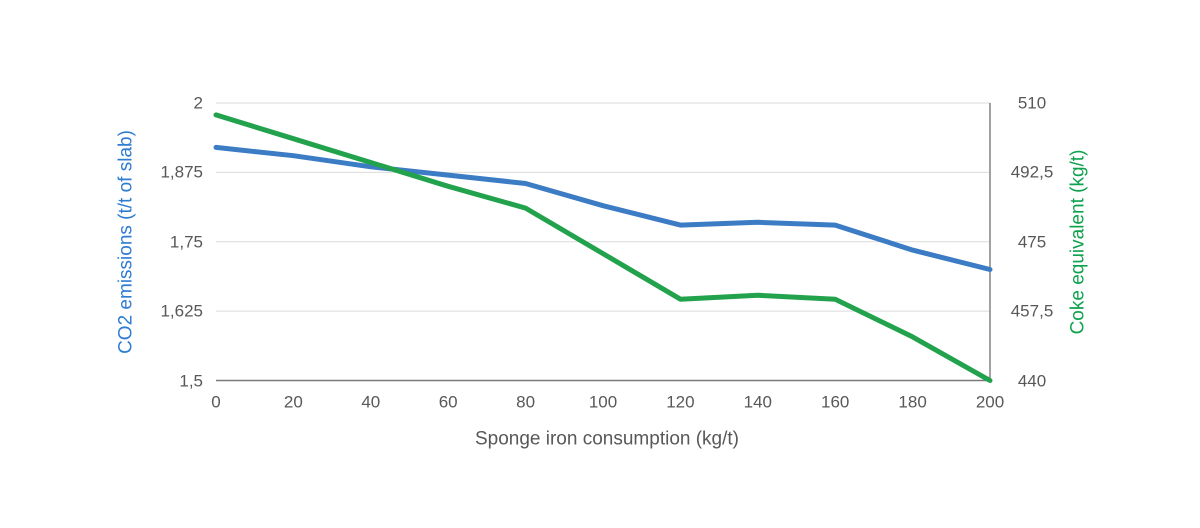  What do you see at coordinates (191, 380) in the screenshot?
I see `y-left-tick-label: 1,5` at bounding box center [191, 380].